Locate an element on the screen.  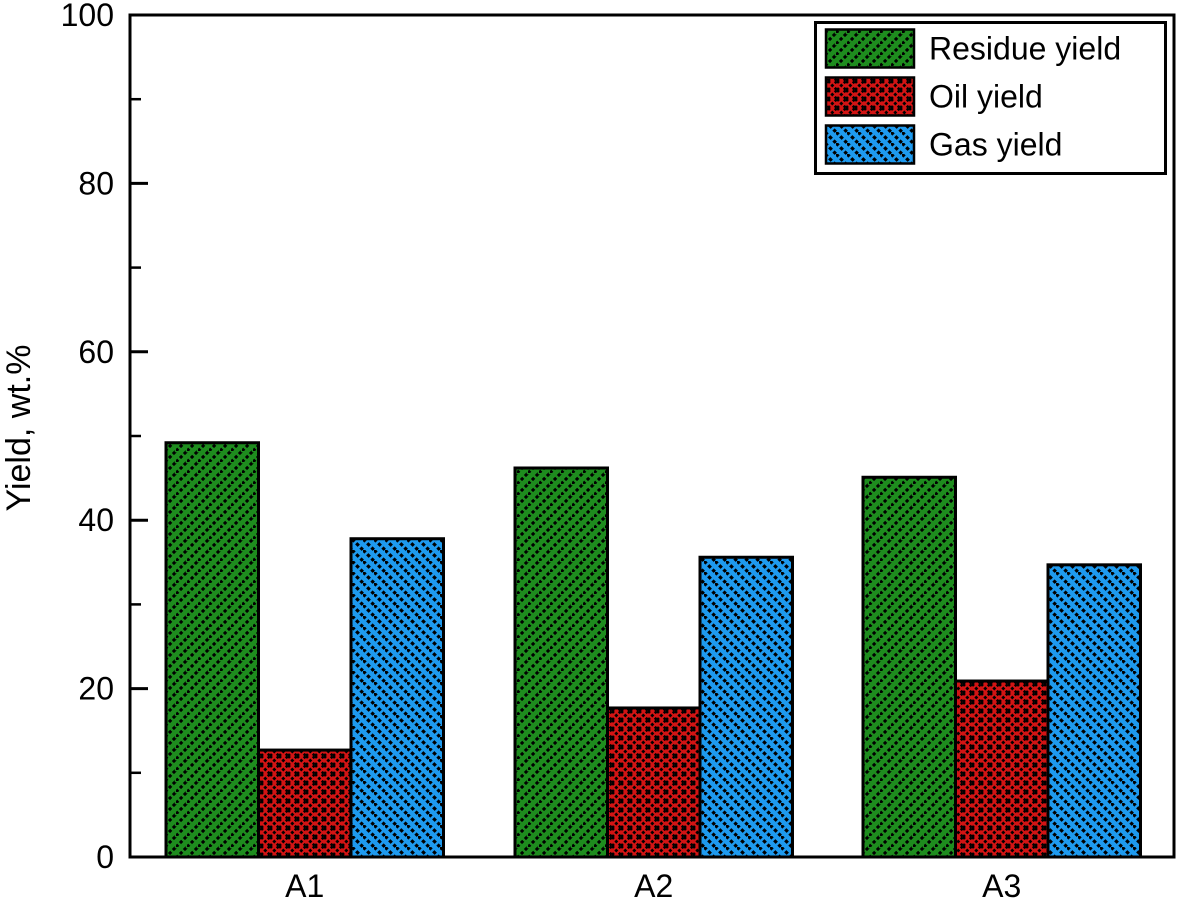
bar-residue-yield-a3 is located at coordinates (909, 667).